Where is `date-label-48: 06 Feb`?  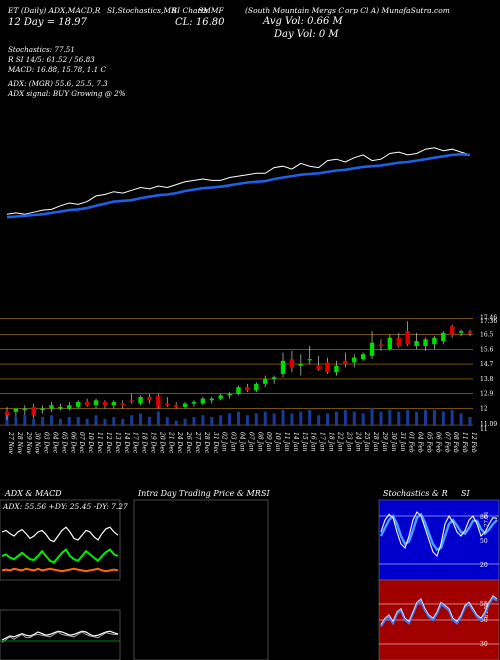 date-label-48: 06 Feb is located at coordinates (437, 442).